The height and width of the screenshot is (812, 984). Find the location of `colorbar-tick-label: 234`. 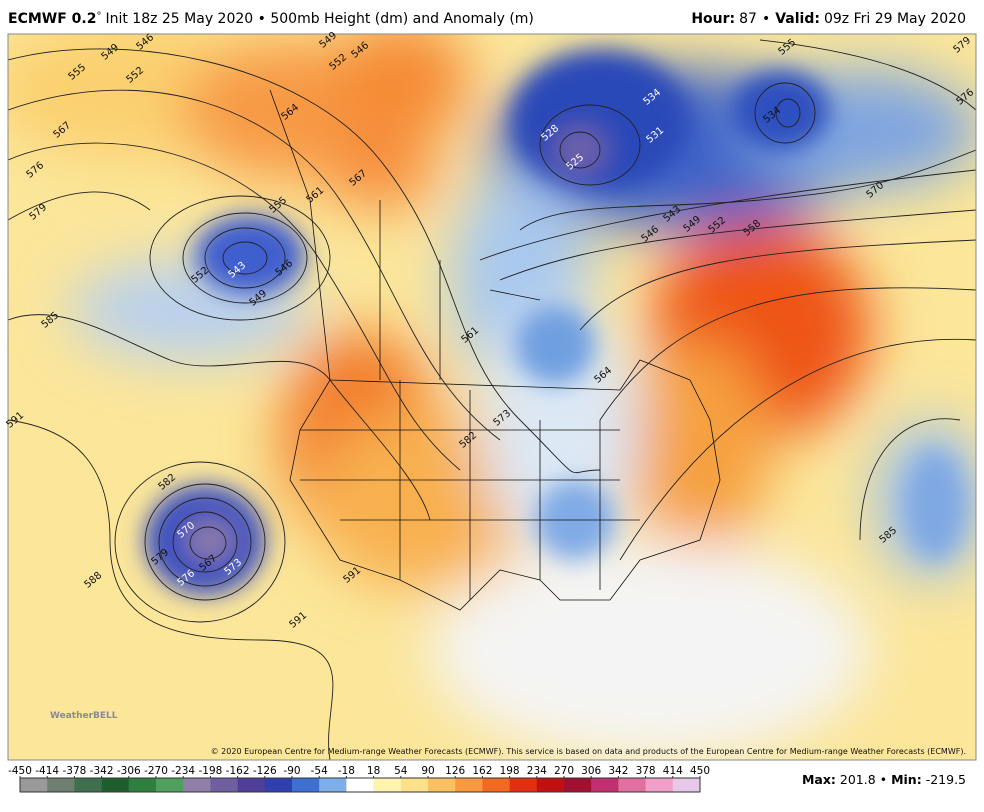

colorbar-tick-label: 234 is located at coordinates (537, 771).